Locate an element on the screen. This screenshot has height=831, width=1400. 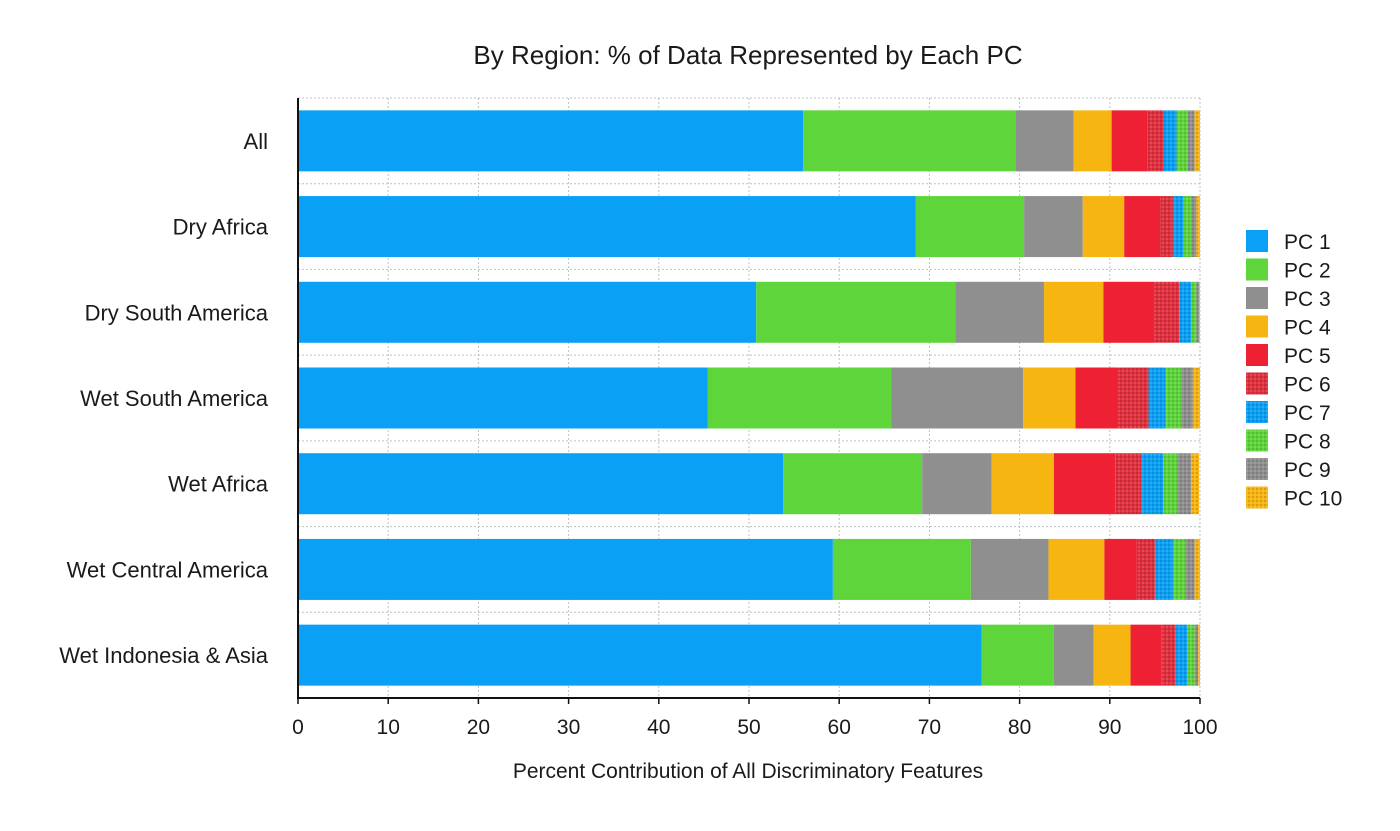
bar-row-dry-south-america is located at coordinates (749, 312).